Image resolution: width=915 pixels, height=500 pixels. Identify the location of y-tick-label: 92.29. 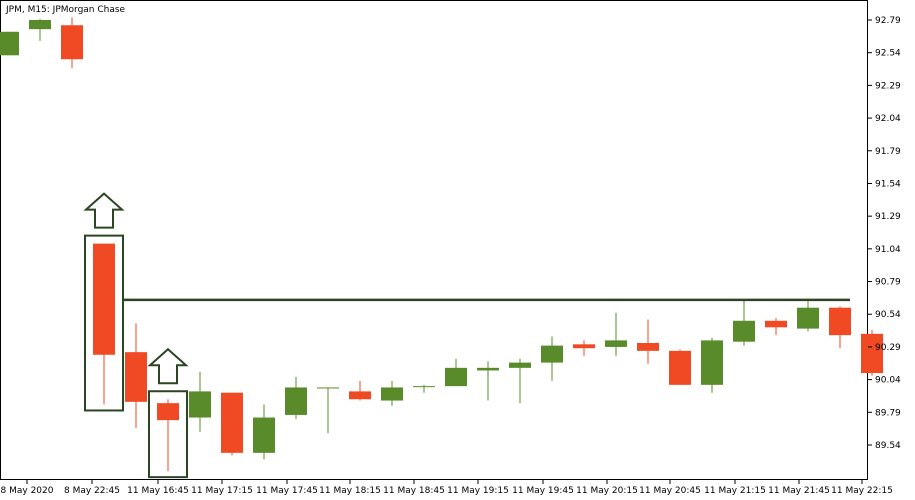
(888, 86).